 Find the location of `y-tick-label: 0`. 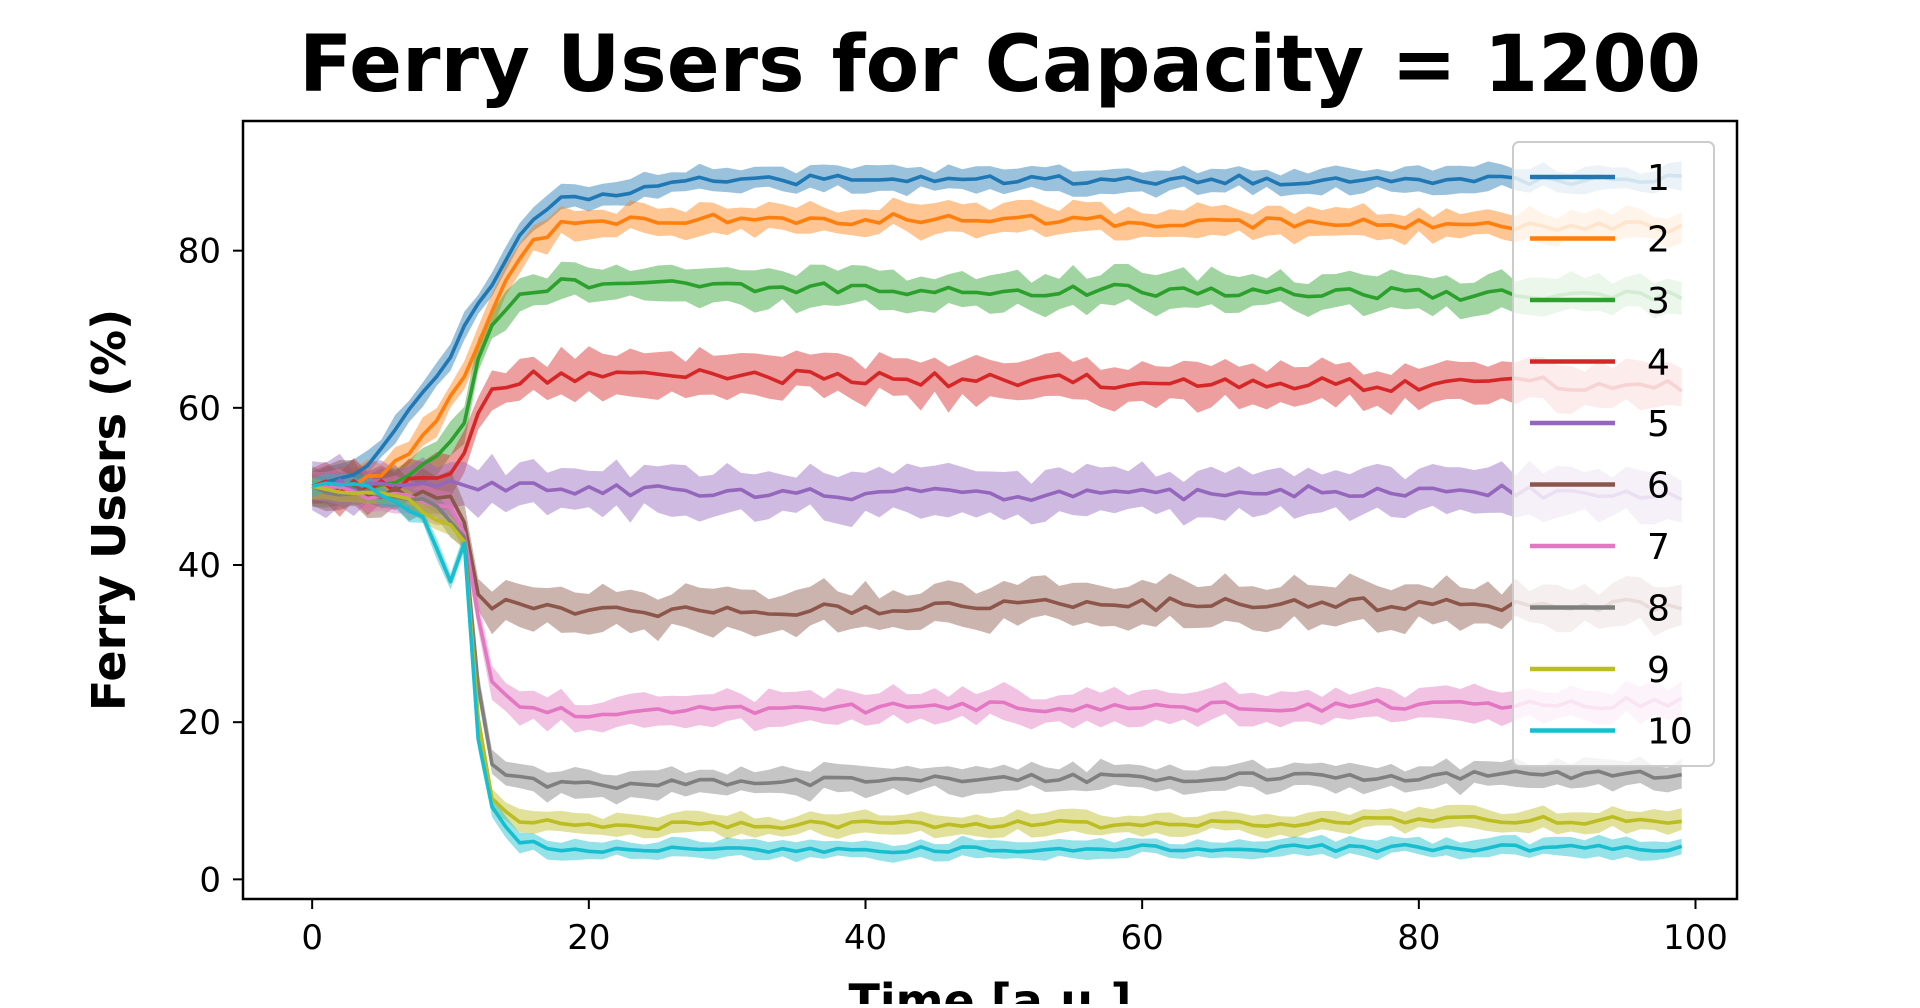

y-tick-label: 0 is located at coordinates (210, 880).